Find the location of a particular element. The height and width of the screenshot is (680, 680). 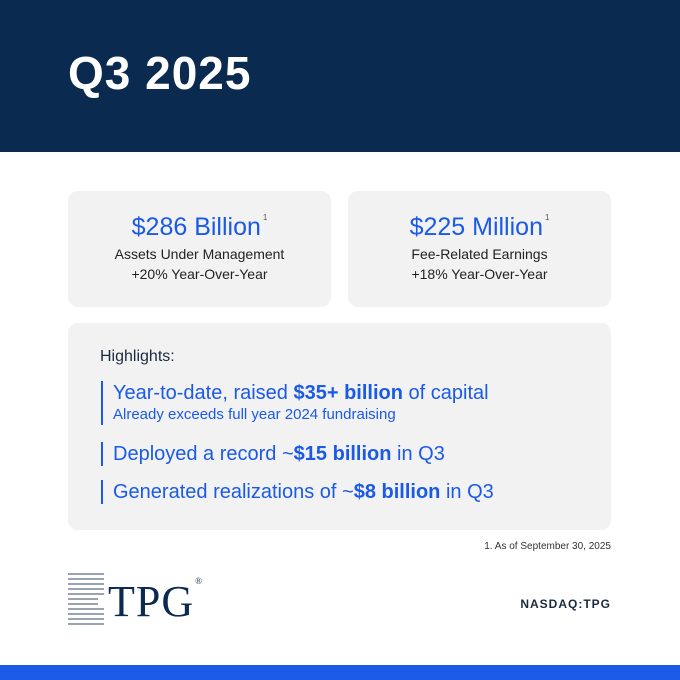

footer-strip is located at coordinates (340, 672).